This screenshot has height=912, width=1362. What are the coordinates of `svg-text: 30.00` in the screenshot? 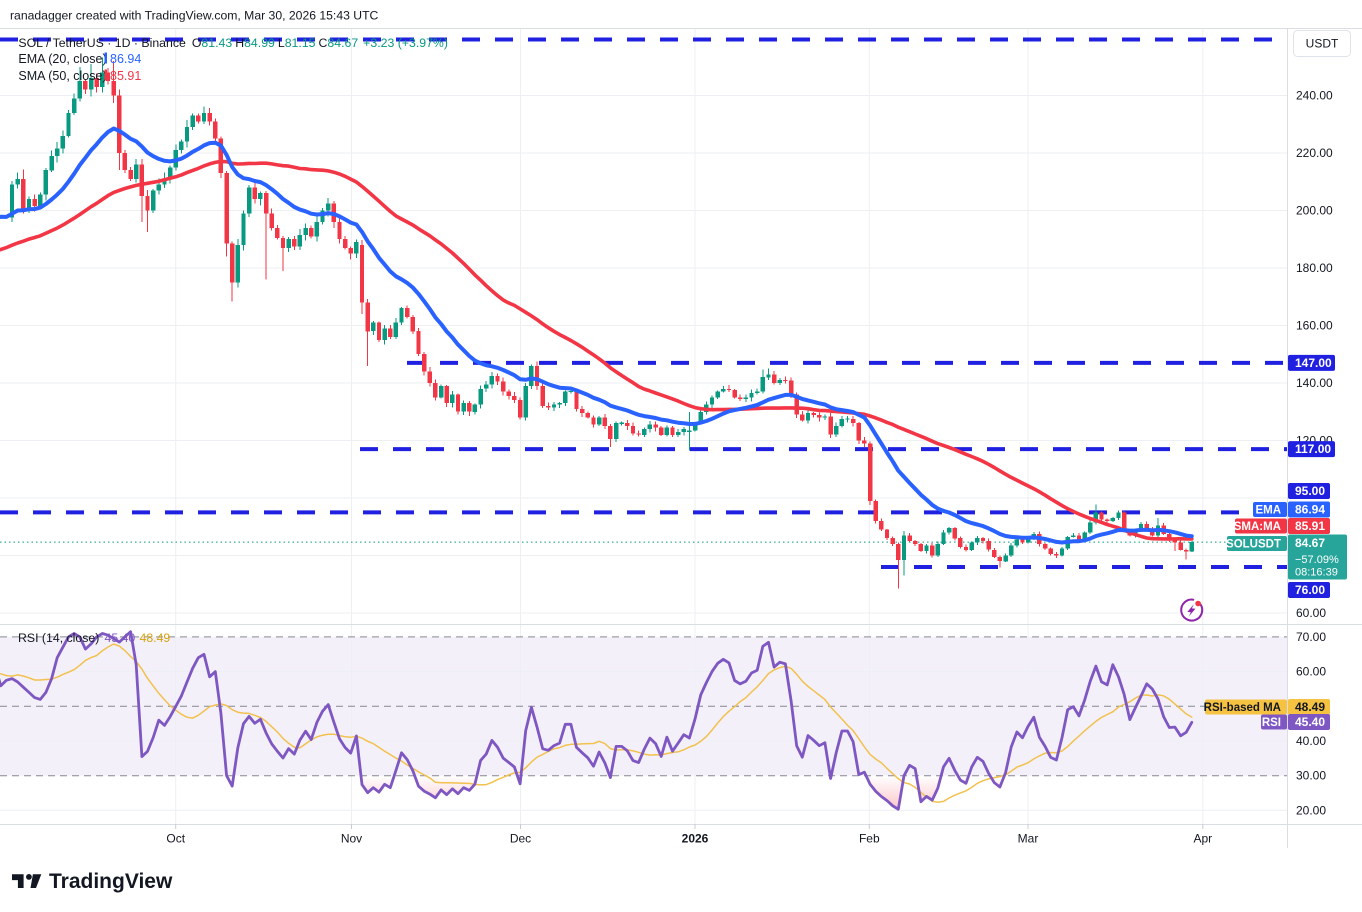 It's located at (1311, 776).